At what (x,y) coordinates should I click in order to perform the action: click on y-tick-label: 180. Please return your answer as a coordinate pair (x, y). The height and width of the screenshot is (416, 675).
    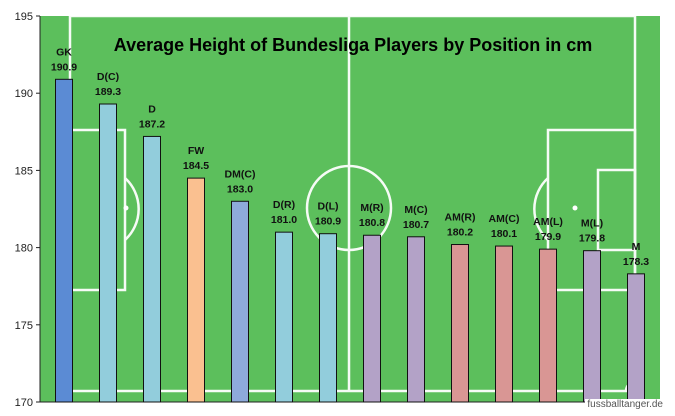
    Looking at the image, I should click on (24, 249).